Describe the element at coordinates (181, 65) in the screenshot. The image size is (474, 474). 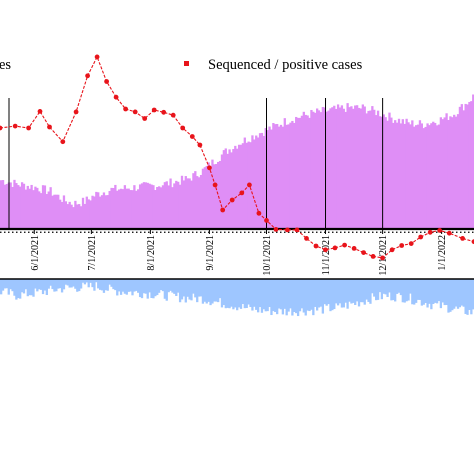
I see `legend: es Sequenced / positive cases` at that location.